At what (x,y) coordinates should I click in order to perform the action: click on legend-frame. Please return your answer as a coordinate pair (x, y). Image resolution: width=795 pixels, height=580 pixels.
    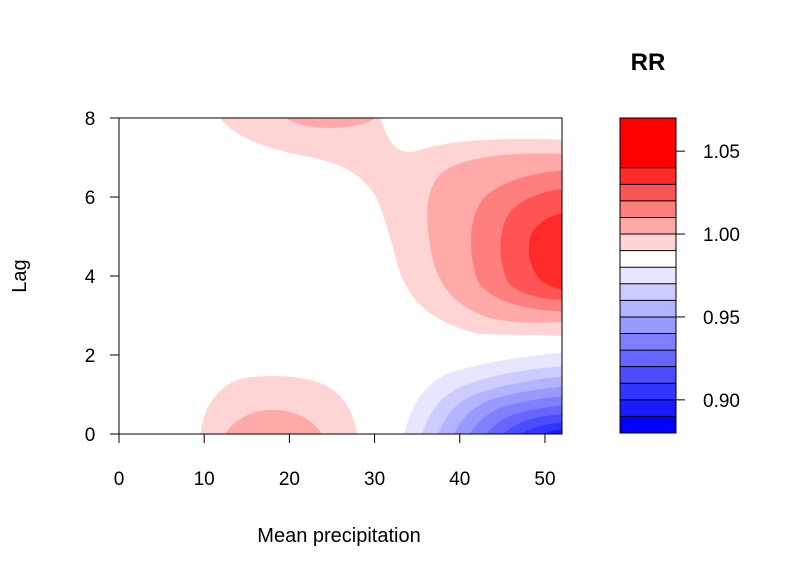
    Looking at the image, I should click on (648, 275).